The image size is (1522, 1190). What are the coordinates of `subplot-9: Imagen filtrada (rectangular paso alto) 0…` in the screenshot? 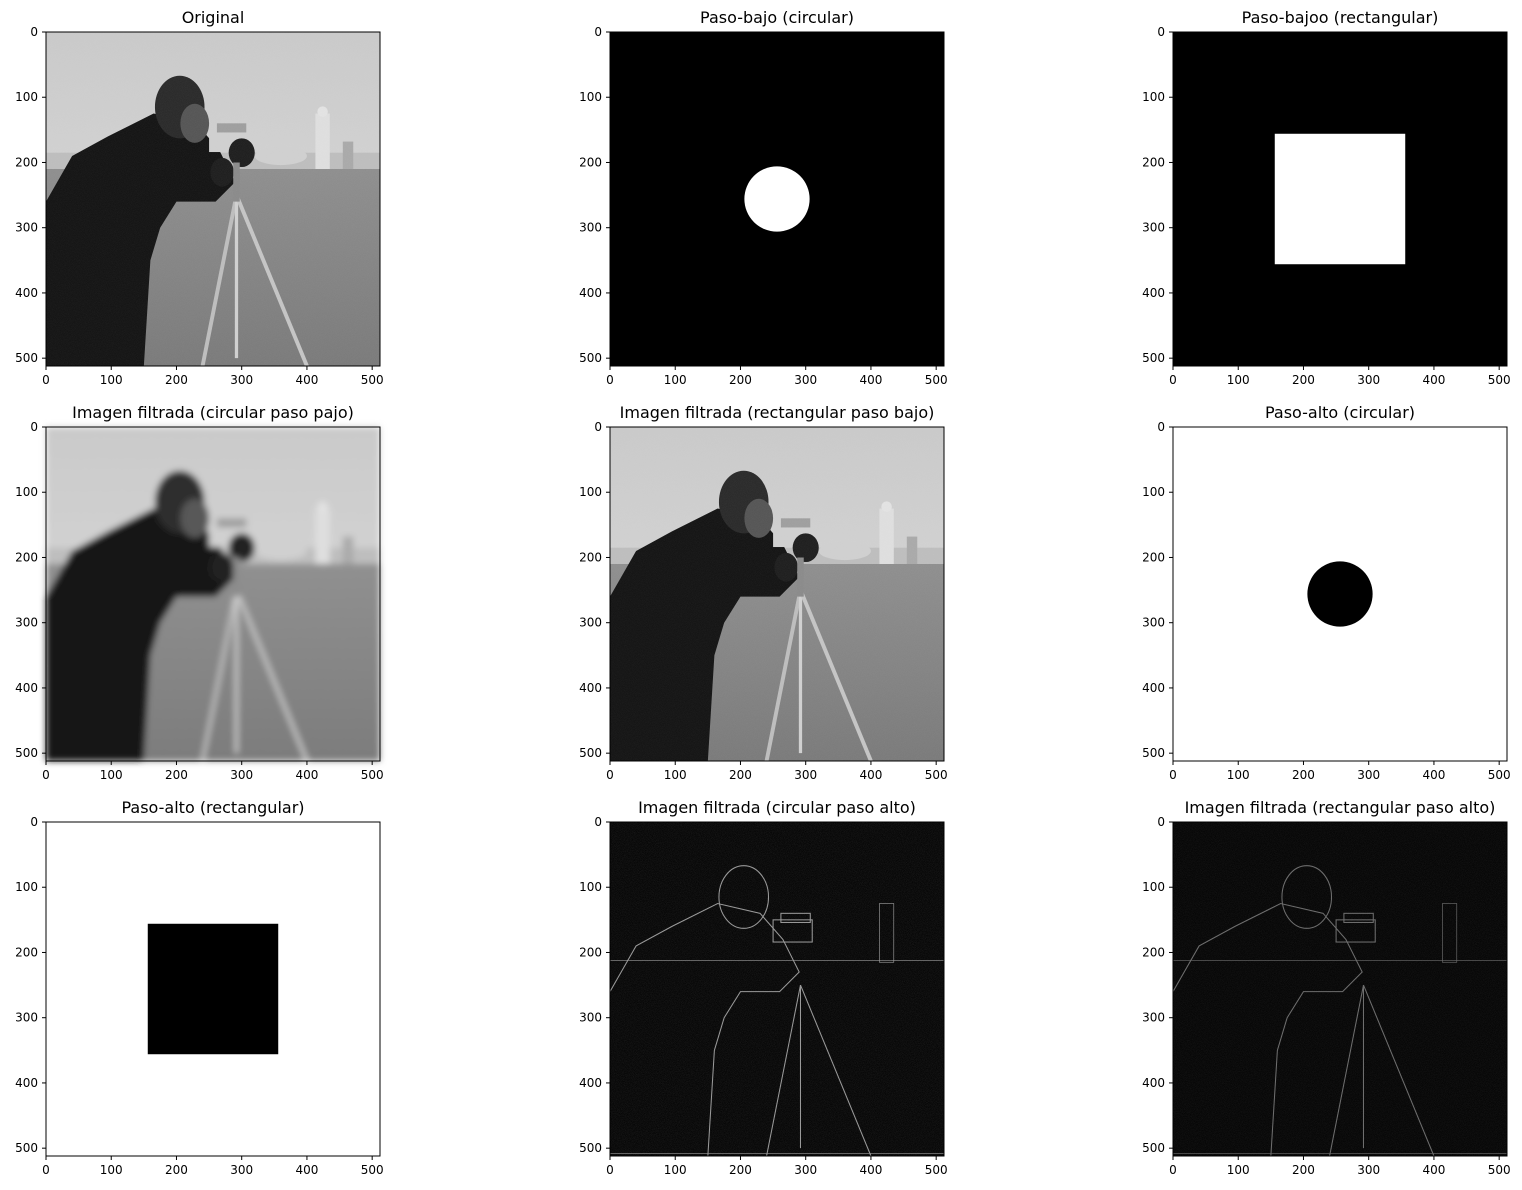 It's located at (1326, 987).